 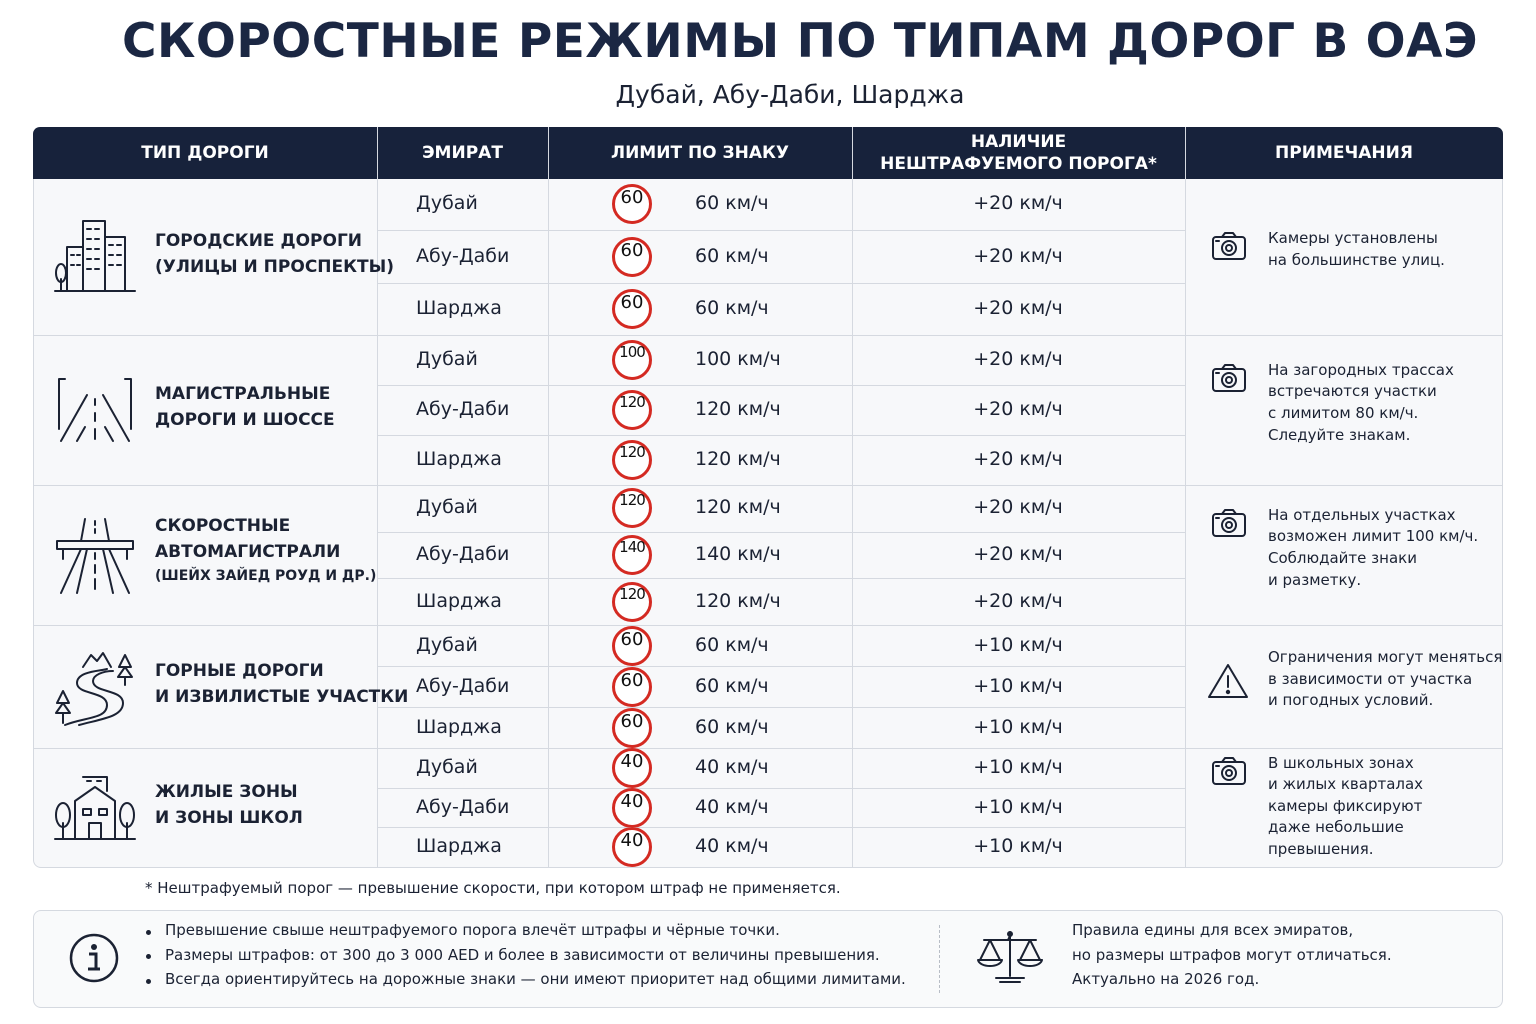 What do you see at coordinates (229, 817) in the screenshot?
I see `road-type: И ЗОНЫ ШКОЛ` at bounding box center [229, 817].